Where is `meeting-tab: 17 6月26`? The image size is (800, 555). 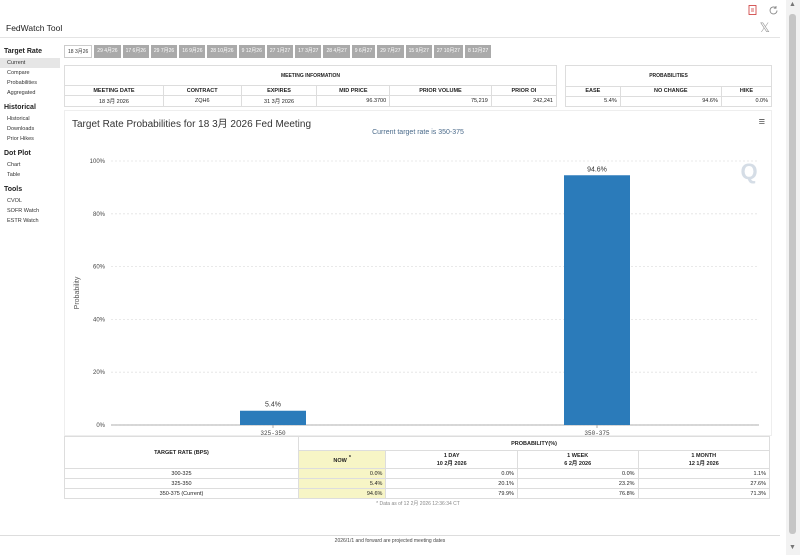 meeting-tab: 17 6月26 is located at coordinates (135, 51).